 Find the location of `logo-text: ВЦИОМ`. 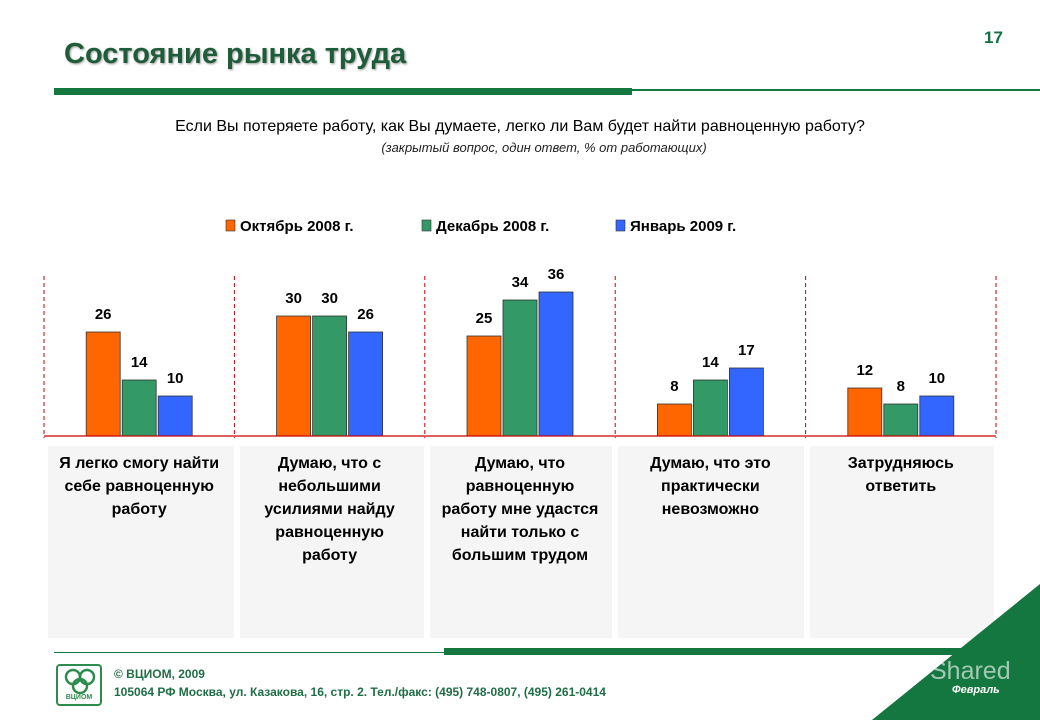

logo-text: ВЦИОМ is located at coordinates (79, 697).